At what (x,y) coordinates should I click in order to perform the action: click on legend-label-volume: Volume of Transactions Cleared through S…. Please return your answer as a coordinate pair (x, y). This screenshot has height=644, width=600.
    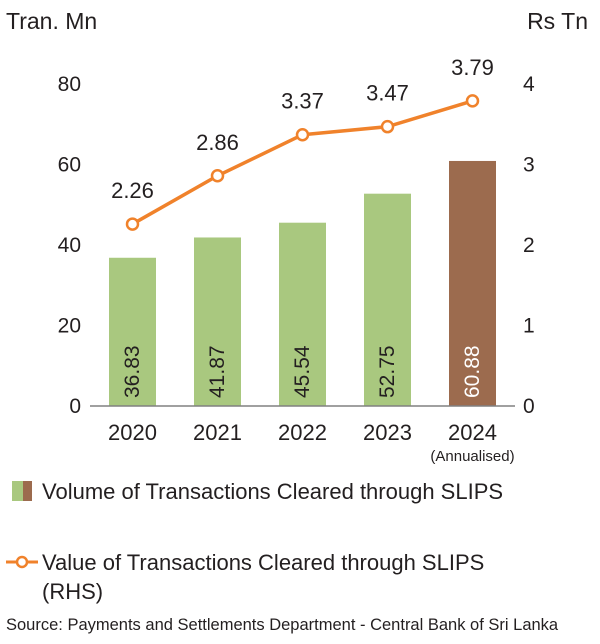
    Looking at the image, I should click on (273, 491).